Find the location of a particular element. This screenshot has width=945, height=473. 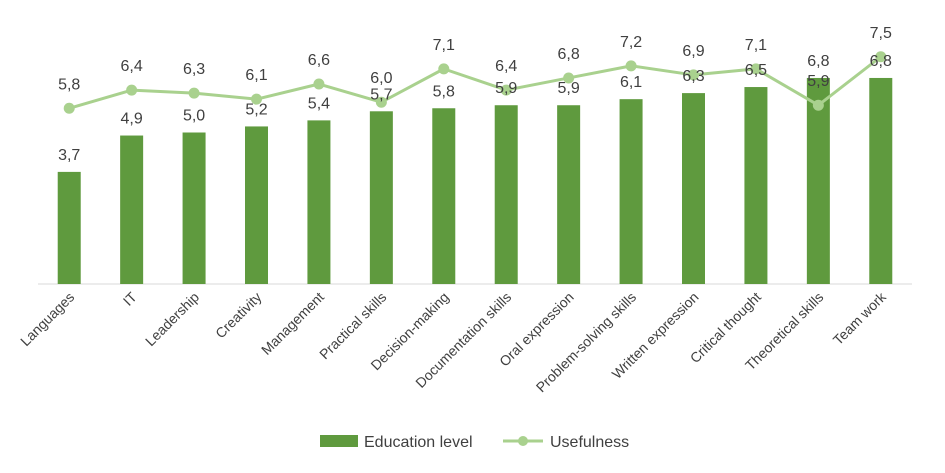

bar-management is located at coordinates (319, 202).